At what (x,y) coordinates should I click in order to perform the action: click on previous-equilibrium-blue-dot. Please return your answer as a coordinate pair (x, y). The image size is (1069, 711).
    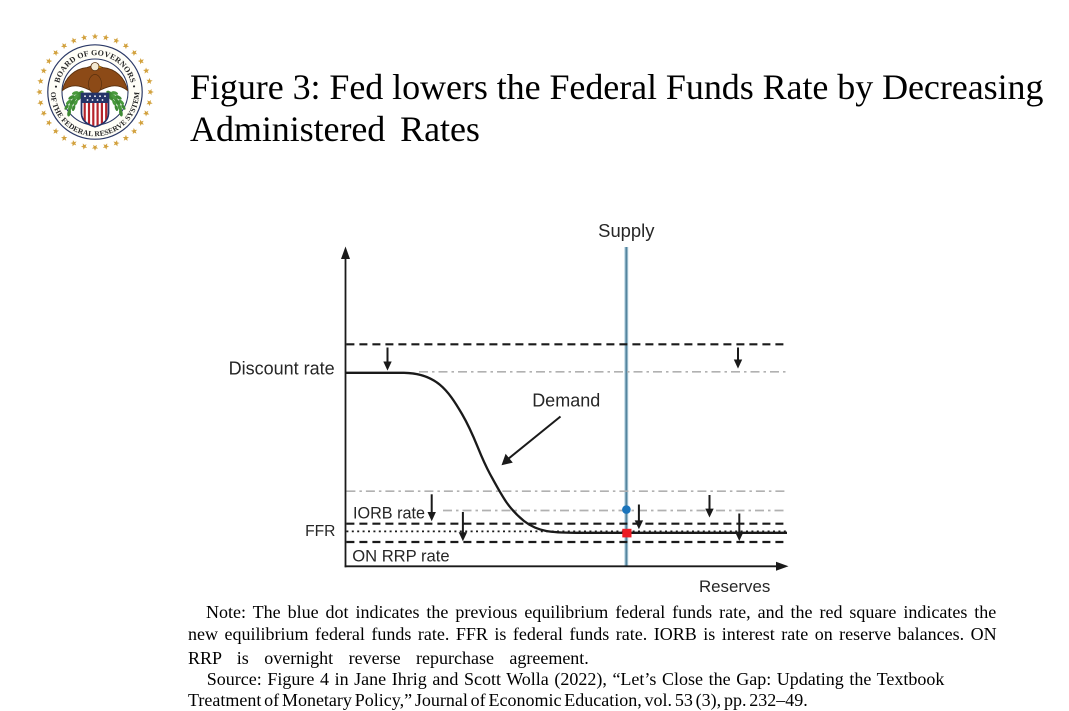
    Looking at the image, I should click on (626, 509).